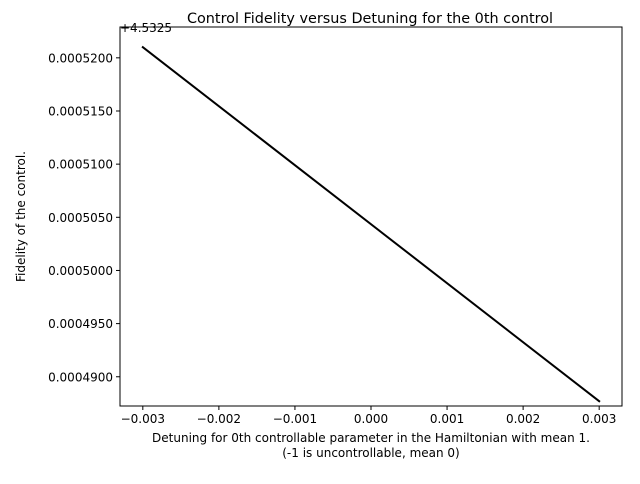 The image size is (640, 484). Describe the element at coordinates (447, 419) in the screenshot. I see `x-tick-label: 0.001` at that location.